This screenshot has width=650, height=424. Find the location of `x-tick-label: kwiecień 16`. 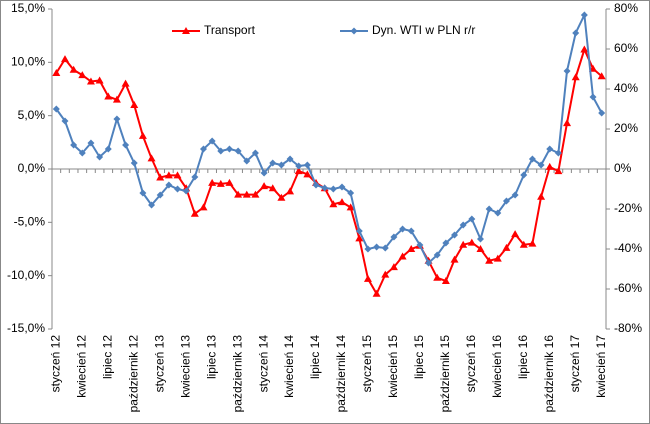

x-tick-label: kwiecień 16 is located at coordinates (497, 366).